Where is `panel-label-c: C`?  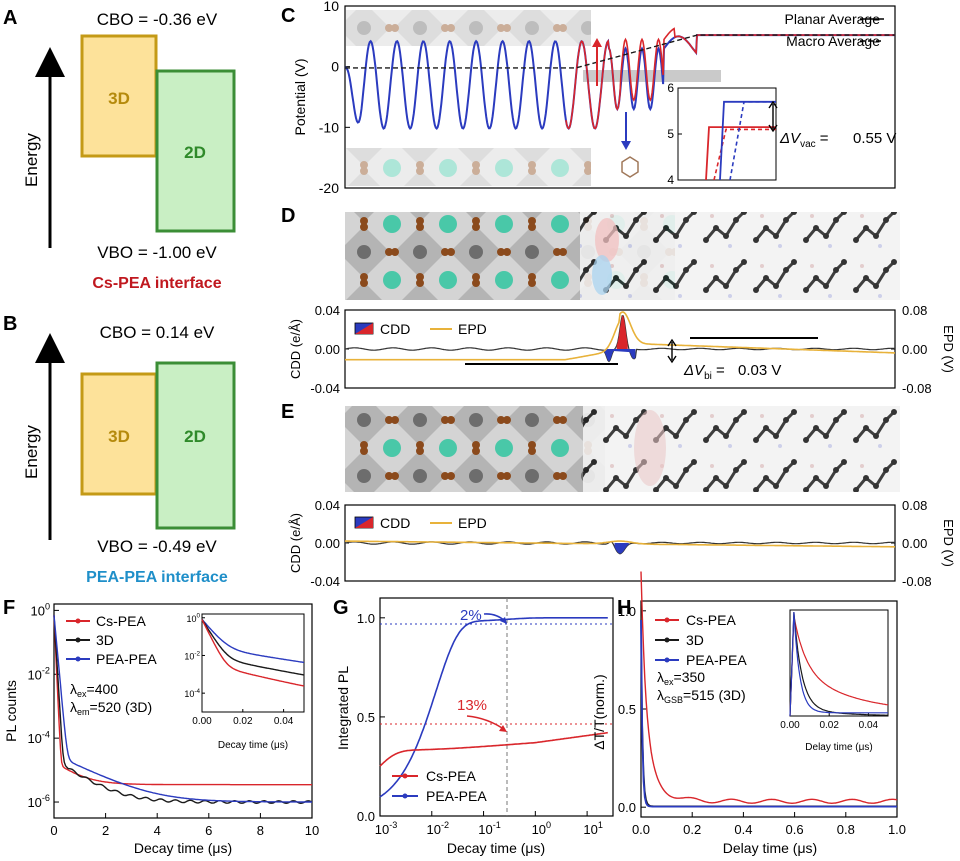 panel-label-c: C is located at coordinates (288, 16).